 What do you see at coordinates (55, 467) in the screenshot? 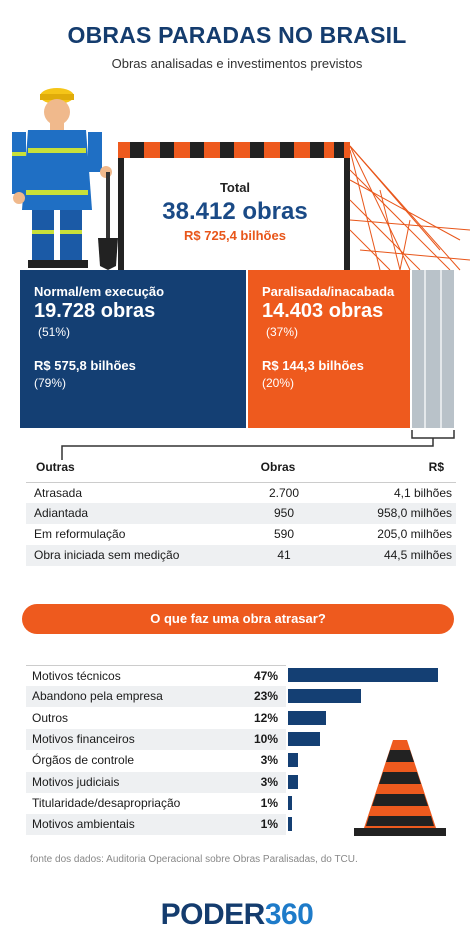
I see `table-header-outras: Outras` at bounding box center [55, 467].